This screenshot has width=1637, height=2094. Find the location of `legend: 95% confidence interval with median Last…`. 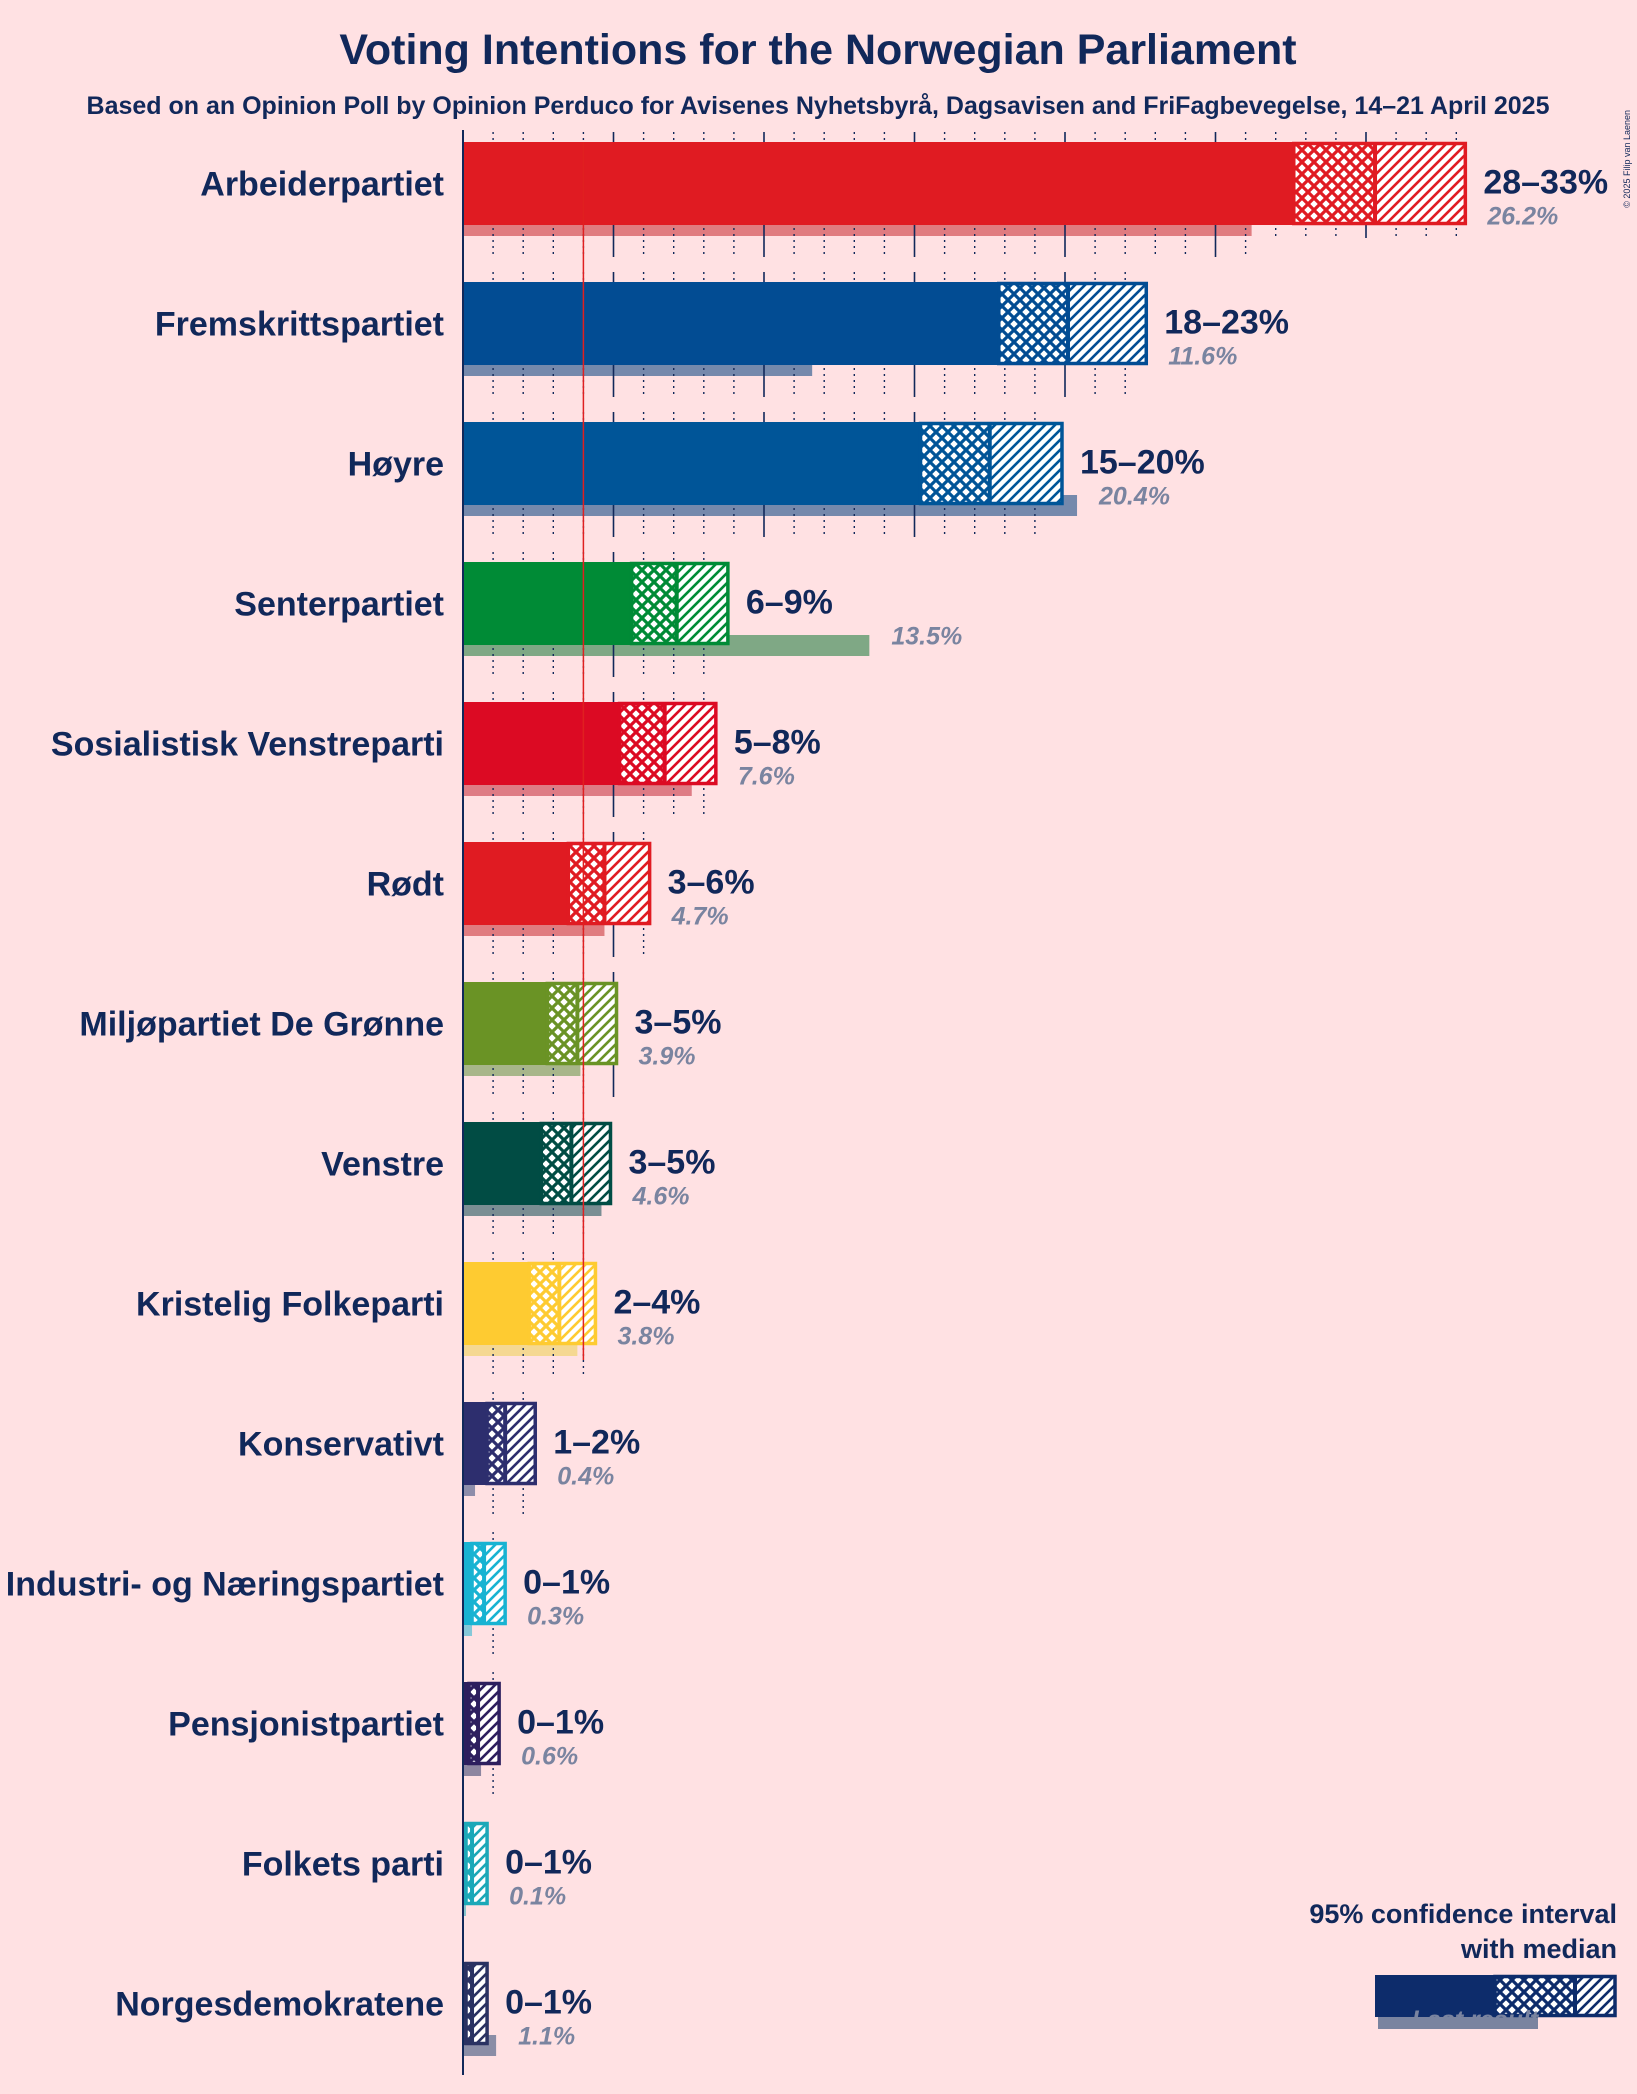

legend: 95% confidence interval with median Last… is located at coordinates (1463, 1966).